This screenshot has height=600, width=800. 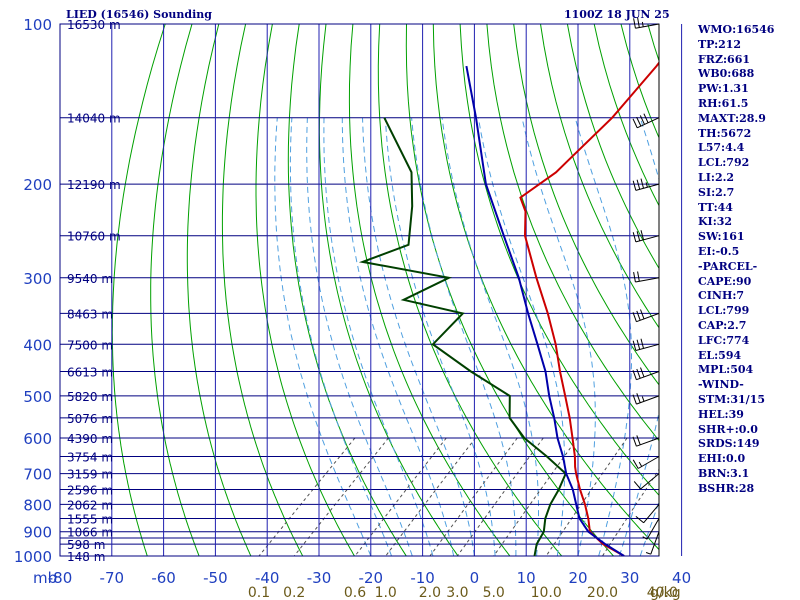 What do you see at coordinates (319, 578) in the screenshot?
I see `temperature-label: -30` at bounding box center [319, 578].